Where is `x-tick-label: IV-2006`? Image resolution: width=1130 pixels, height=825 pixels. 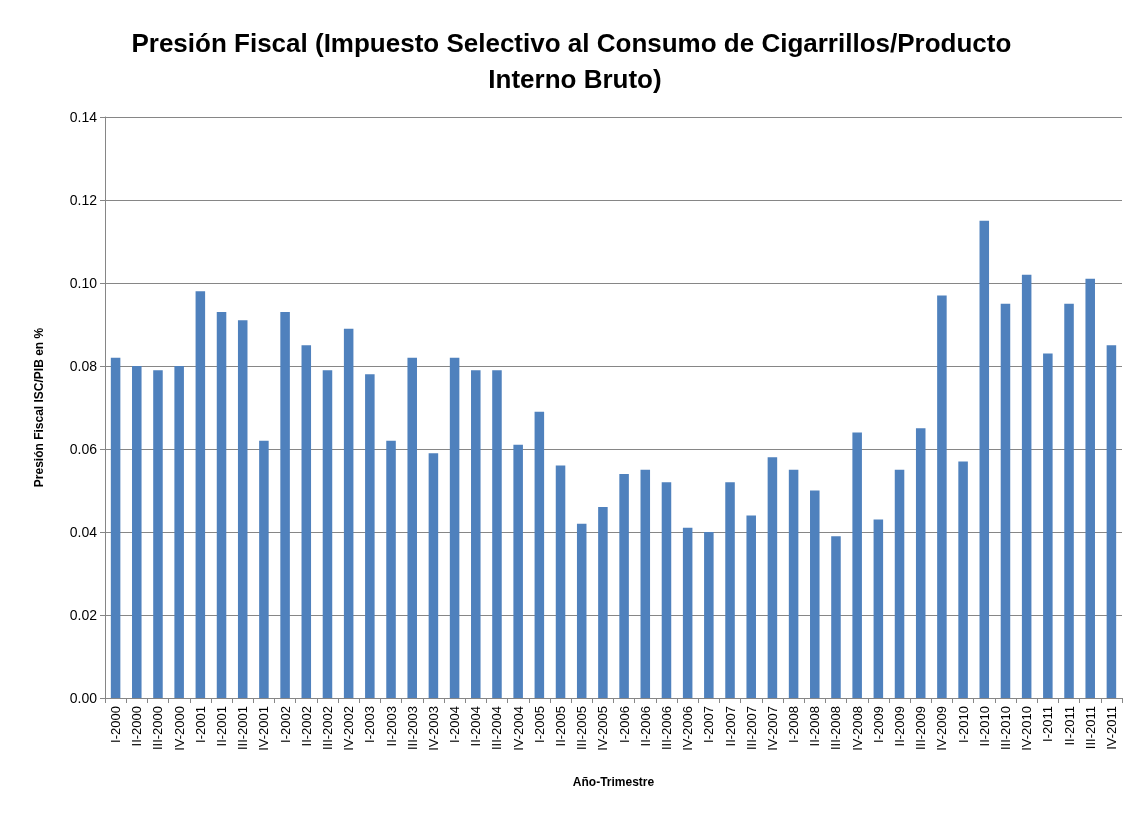 x-tick-label: IV-2006 is located at coordinates (688, 728).